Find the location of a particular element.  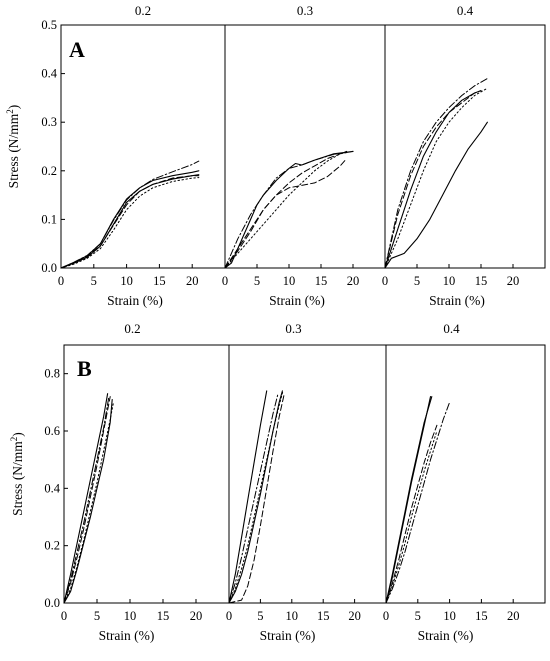

subplot-b-0.4: 0 5 10 15 20 Strain (%) 0.4 is located at coordinates (464, 482).